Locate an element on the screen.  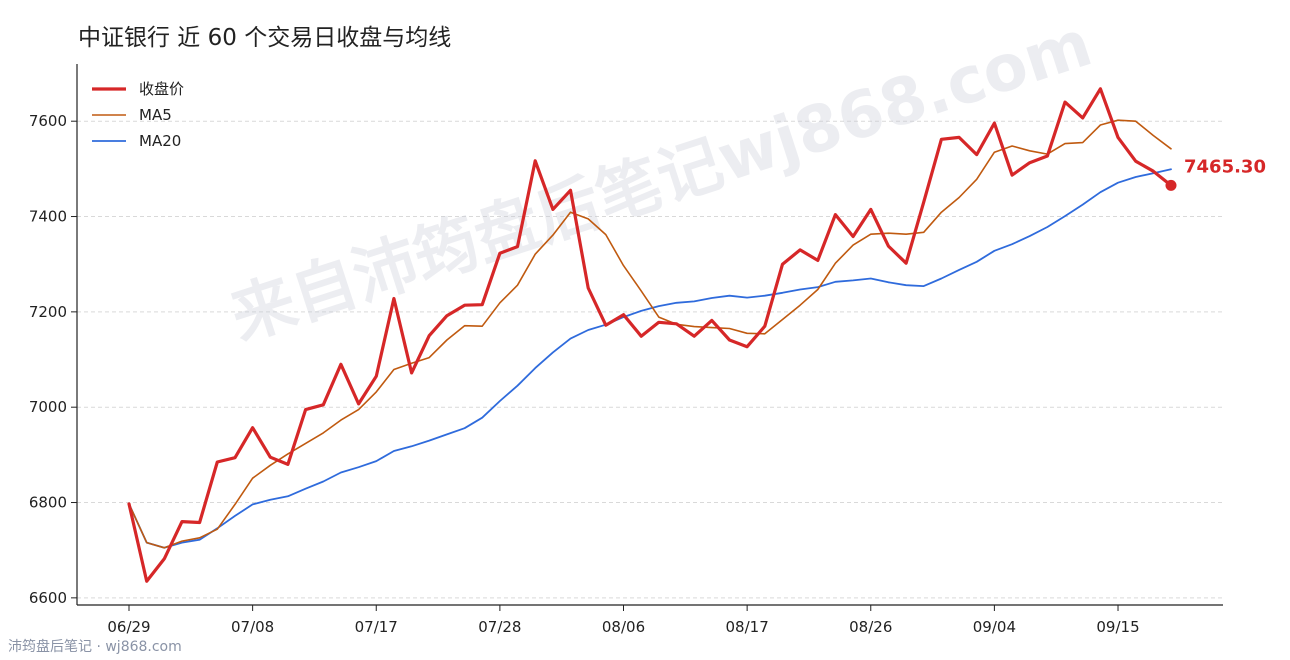
legend-label: MA20 is located at coordinates (160, 141).